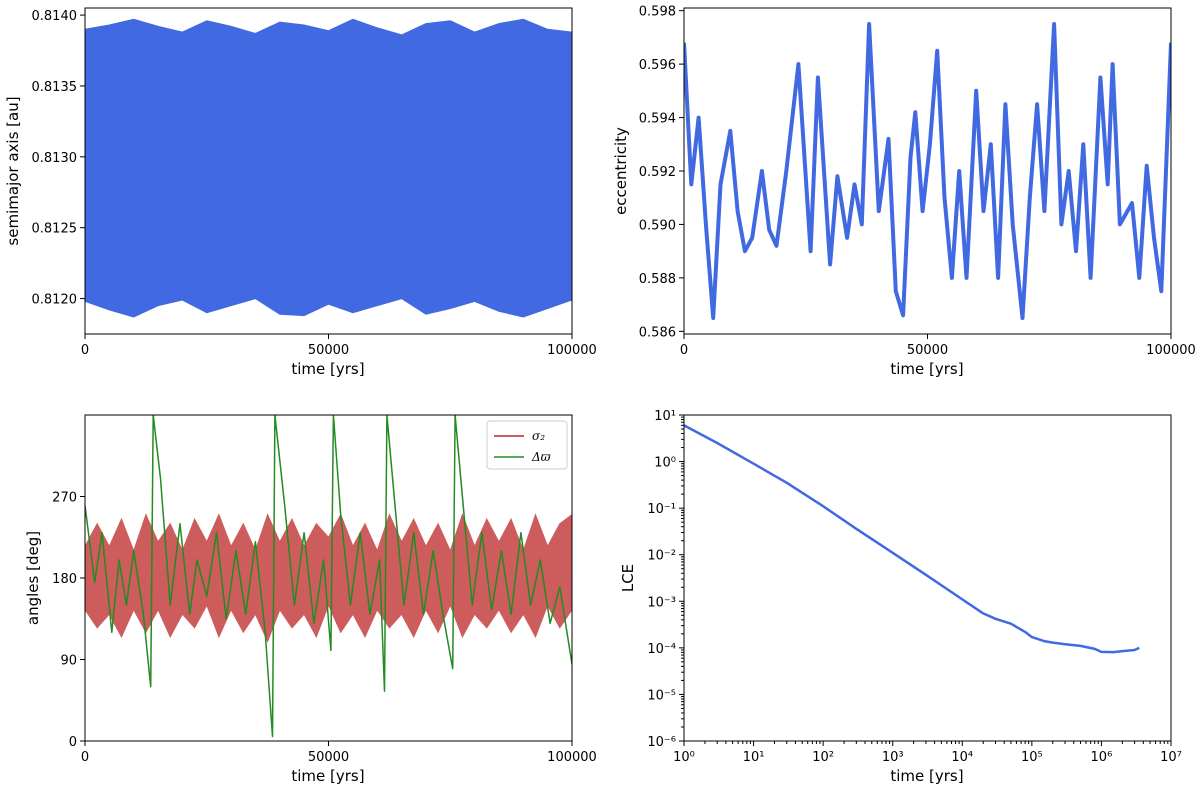  Describe the element at coordinates (1171, 757) in the screenshot. I see `p3-xtick-label: 10⁷` at that location.